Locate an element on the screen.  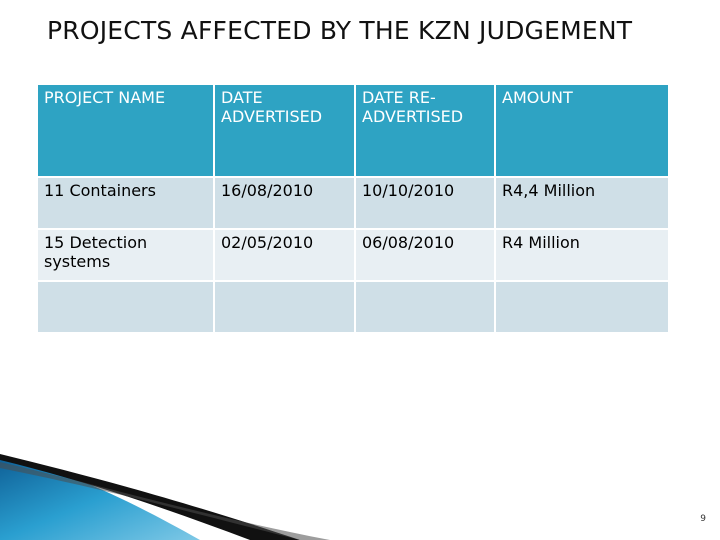
cell-amount: R4,4 Million is located at coordinates (582, 203).